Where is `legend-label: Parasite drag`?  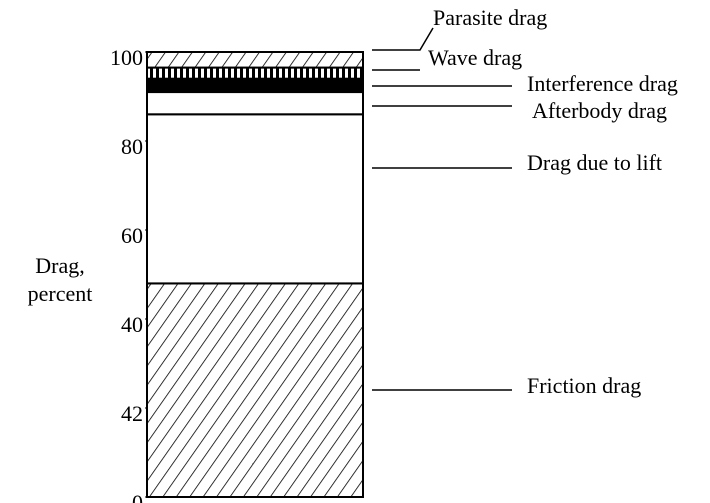
legend-label: Parasite drag is located at coordinates (490, 17).